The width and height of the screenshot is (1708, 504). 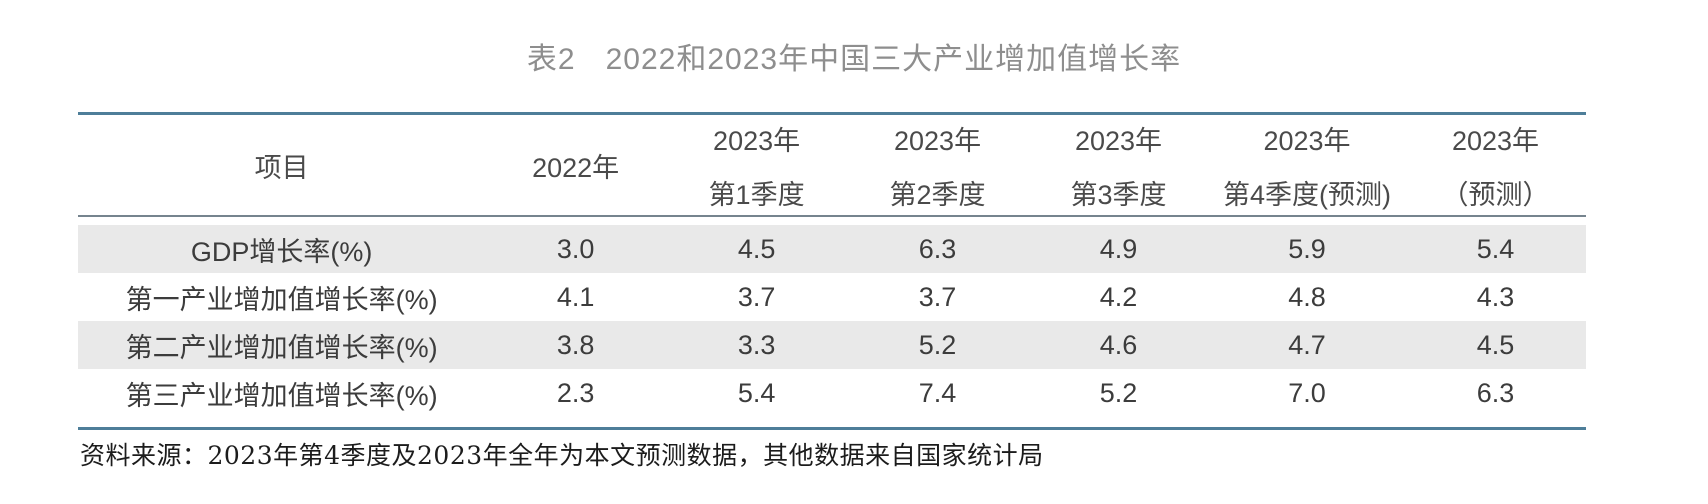 I want to click on column-header-line2: 第3季度, so click(x=1118, y=194).